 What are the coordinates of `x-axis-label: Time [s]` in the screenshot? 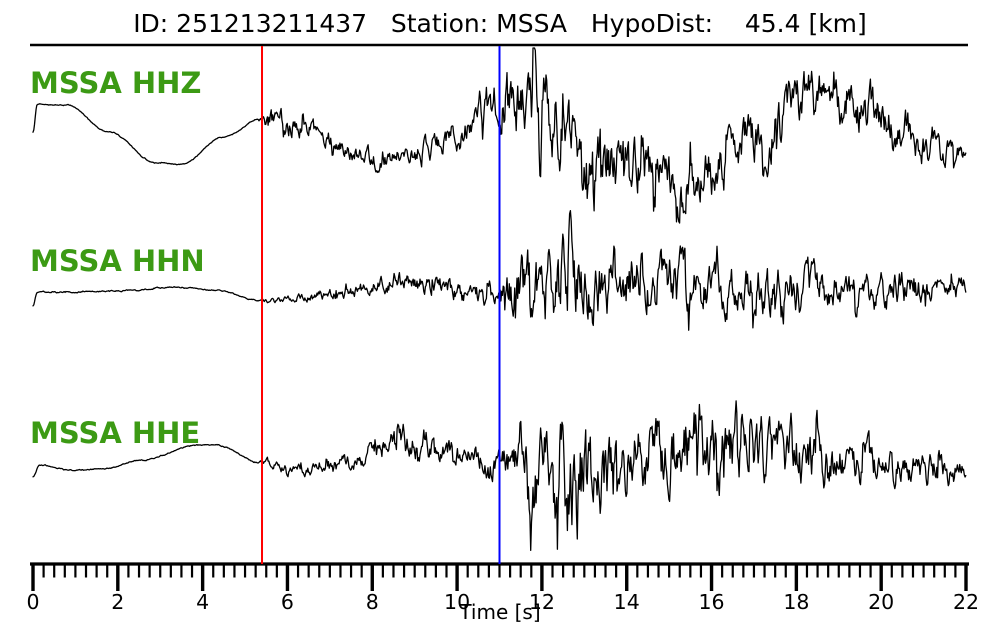 It's located at (500, 612).